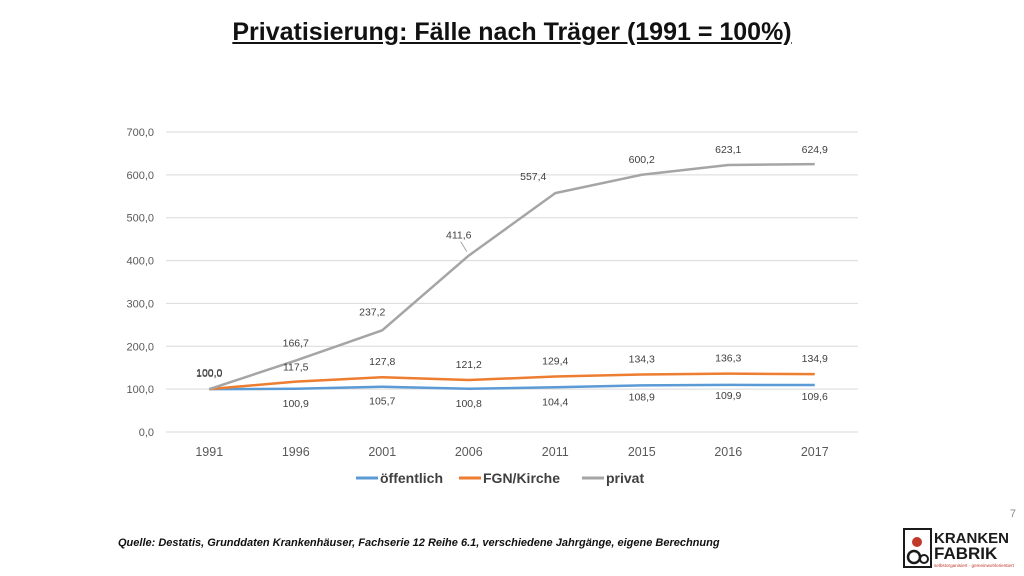 Image resolution: width=1024 pixels, height=576 pixels. Describe the element at coordinates (815, 150) in the screenshot. I see `data-label: 624,9` at that location.